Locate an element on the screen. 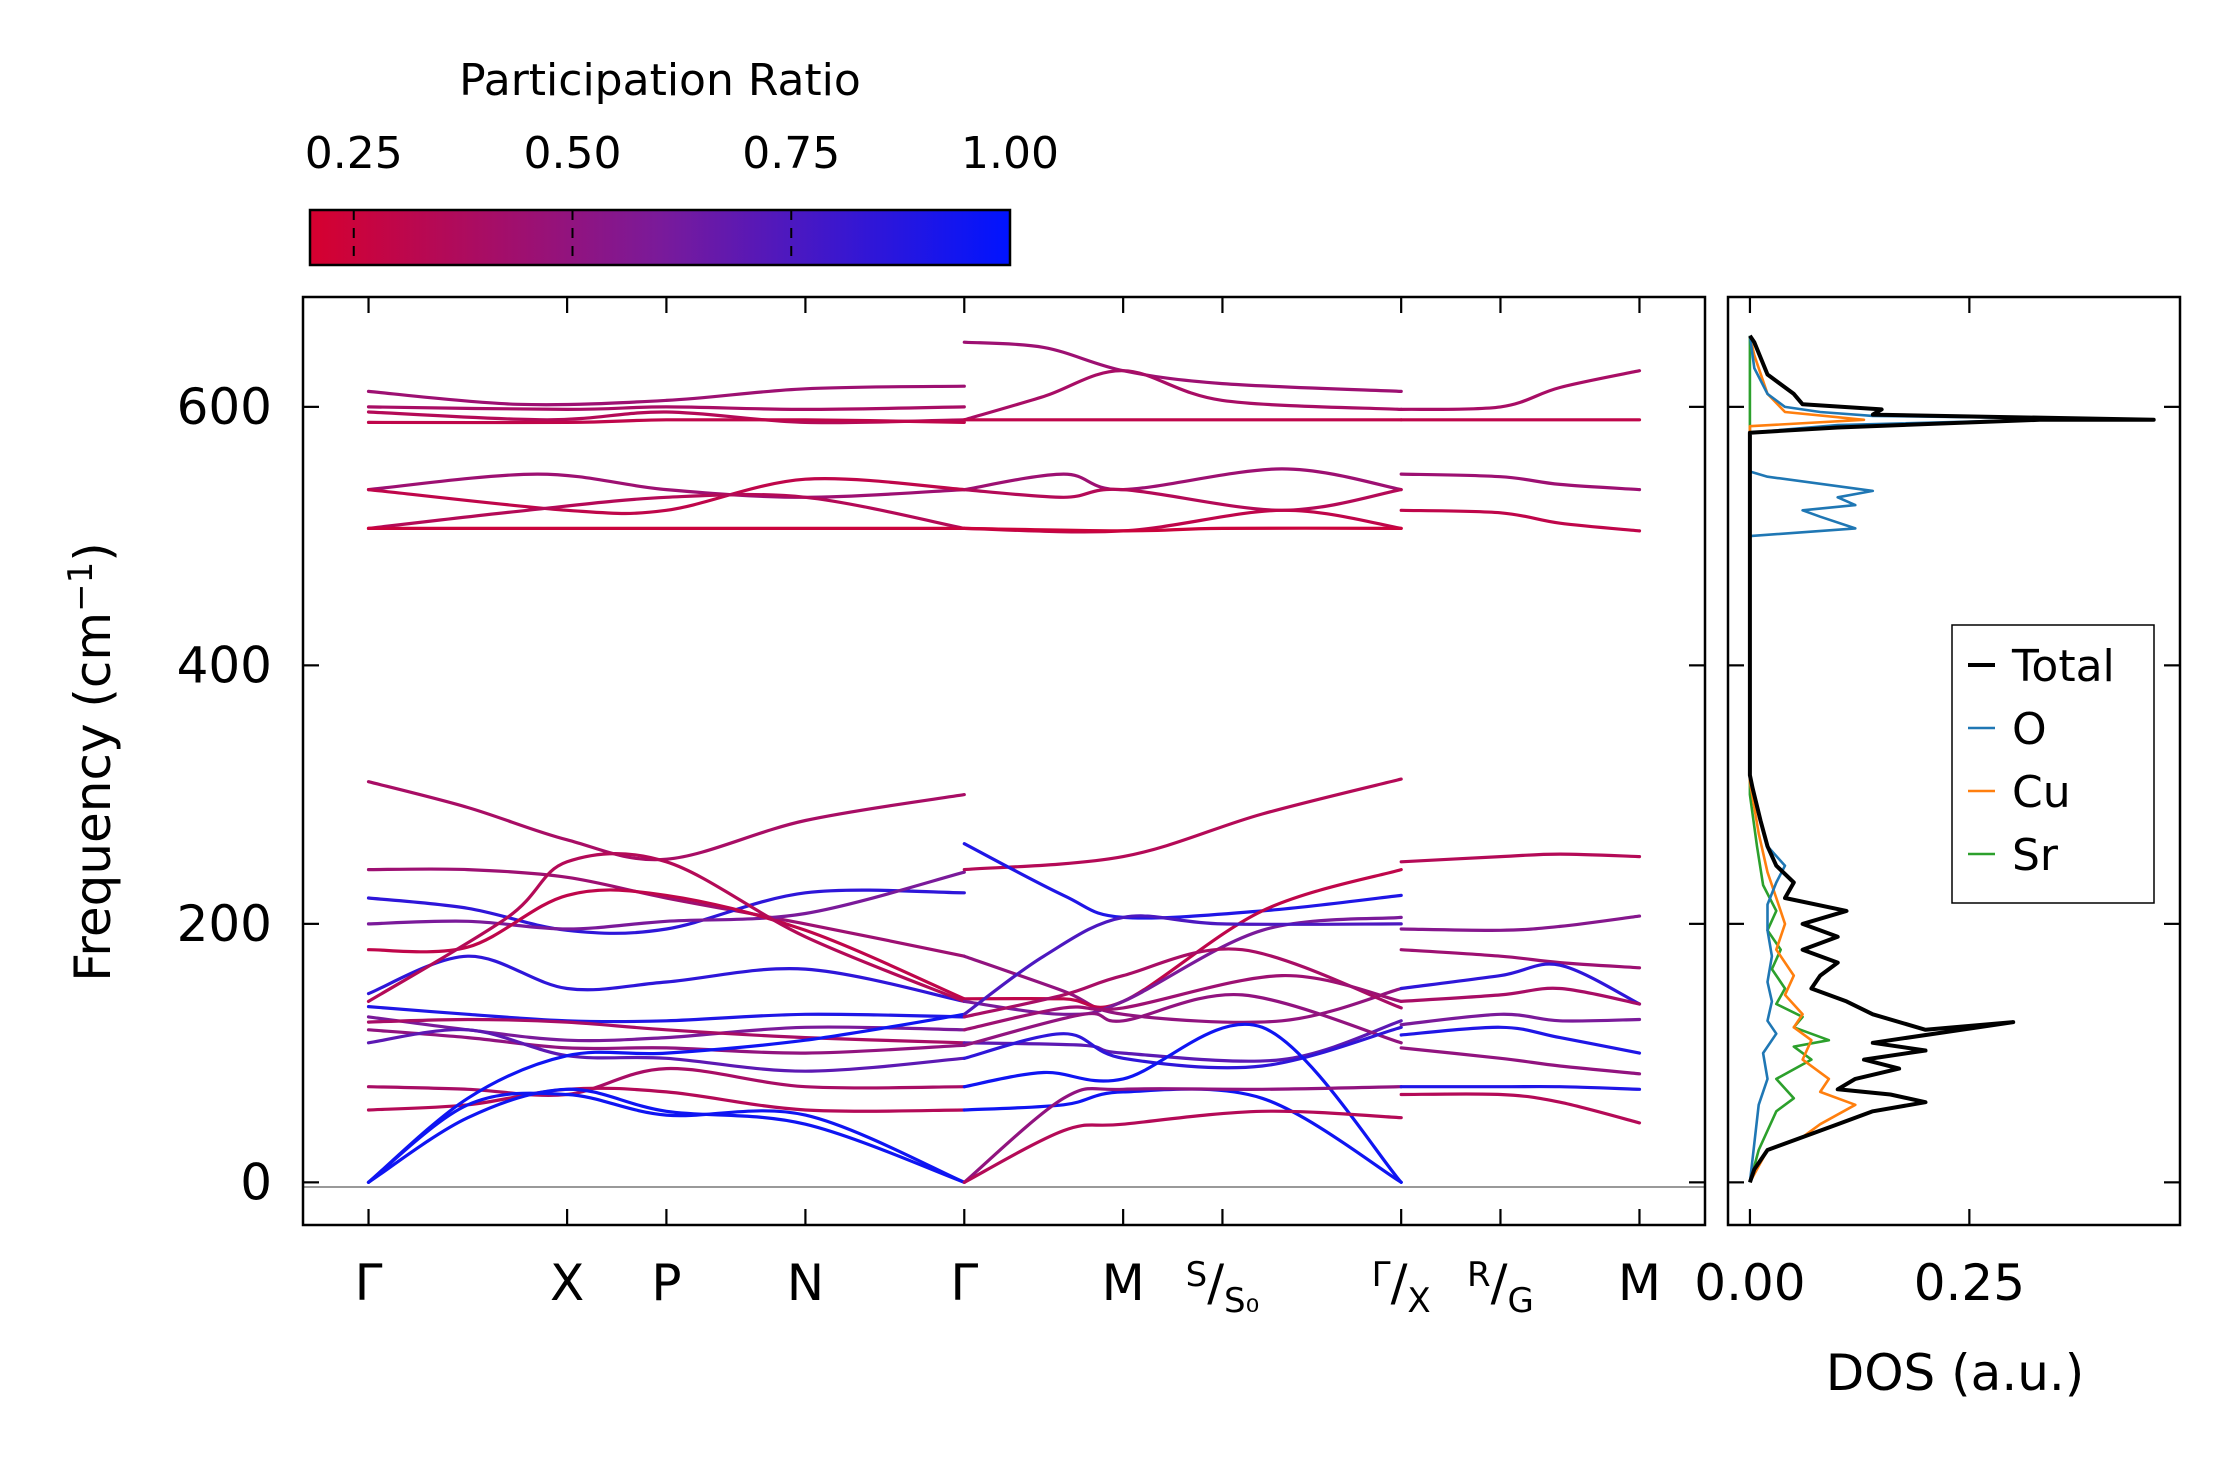 Image resolution: width=2222 pixels, height=1460 pixels. k-point-labels: Γ X P N Γ M S/S₀ Γ/X R/G M is located at coordinates (1008, 1287).